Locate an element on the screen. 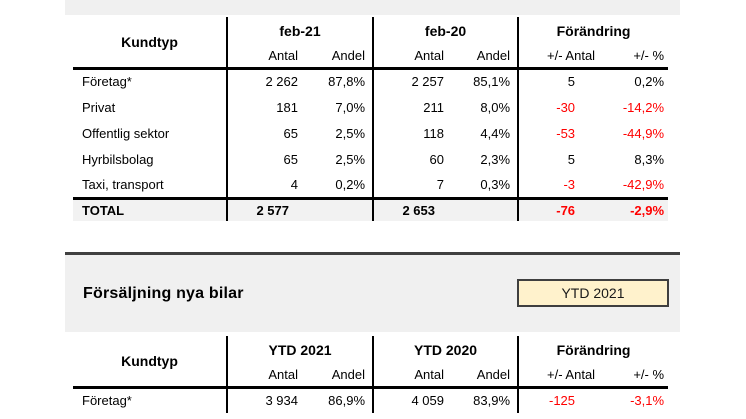  table-row: Företag* 2 262 87,8% 2 257 85,1% 5 0,2% is located at coordinates (370, 81).